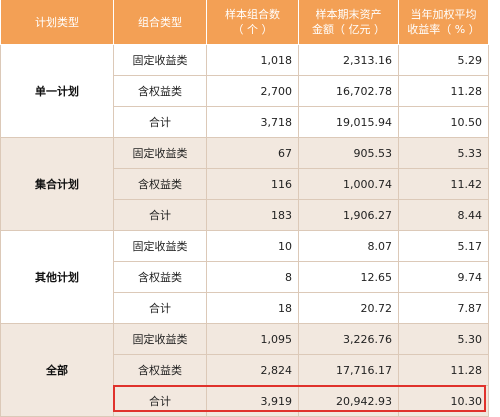 The height and width of the screenshot is (417, 500). Describe the element at coordinates (252, 401) in the screenshot. I see `count-cell: 3,919` at that location.